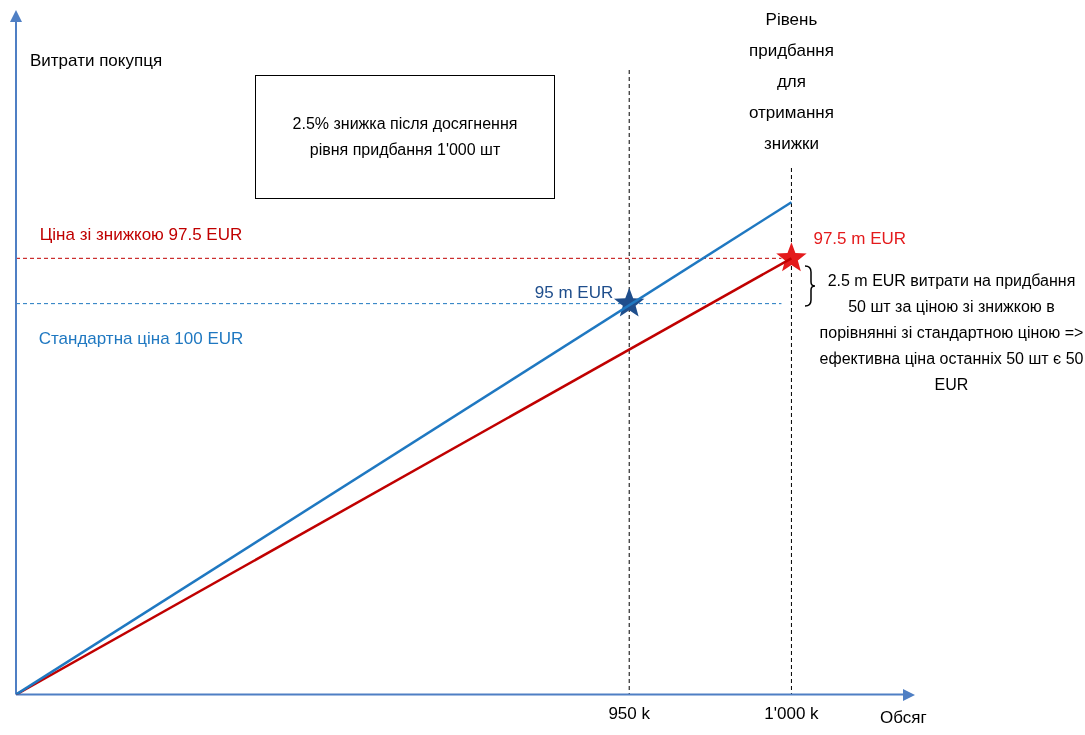  What do you see at coordinates (574, 292) in the screenshot?
I see `annotation: 95 m EUR` at bounding box center [574, 292].